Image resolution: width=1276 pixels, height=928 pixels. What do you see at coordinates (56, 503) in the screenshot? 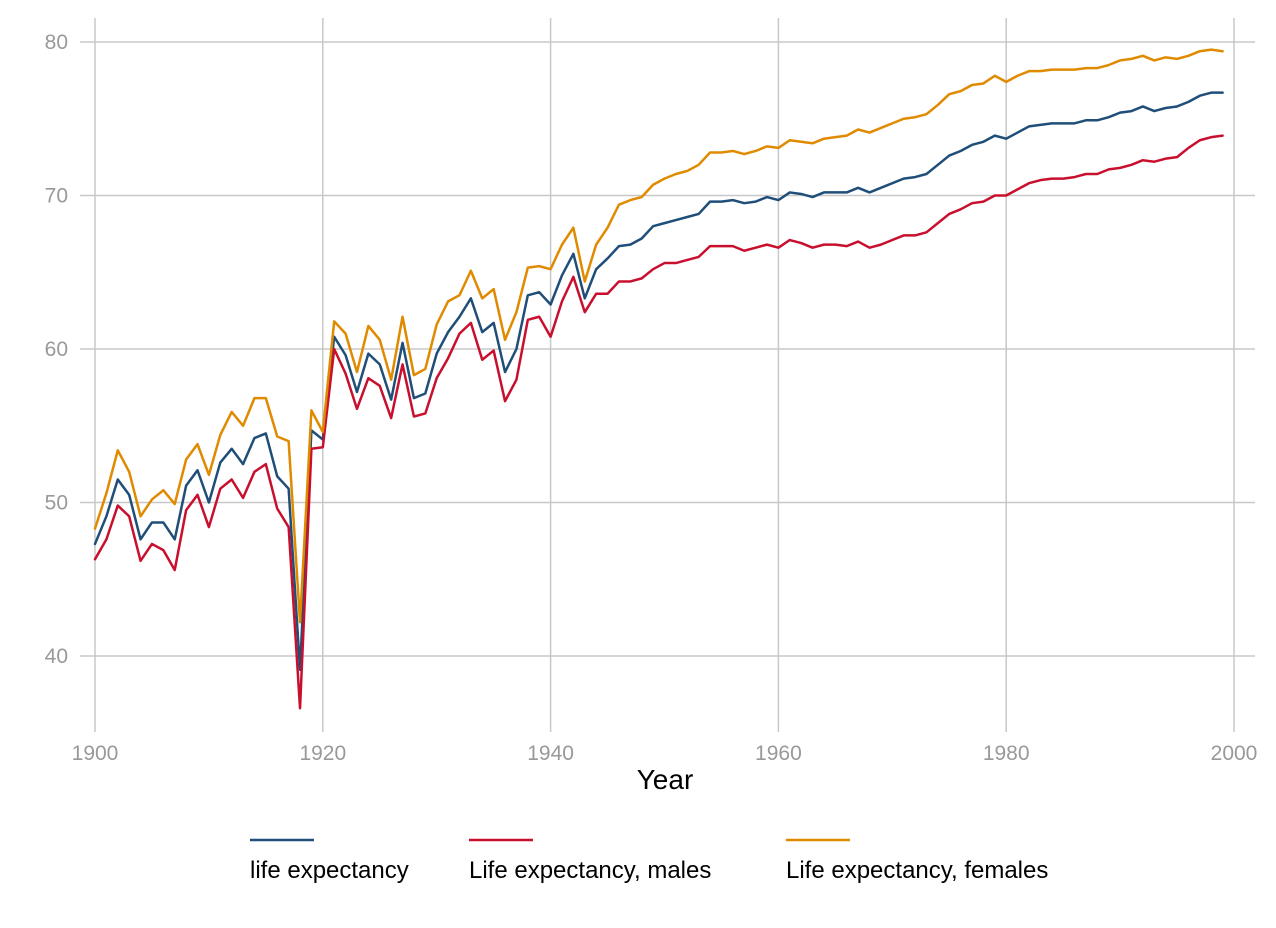
I see `y-tick-label: 50` at bounding box center [56, 503].